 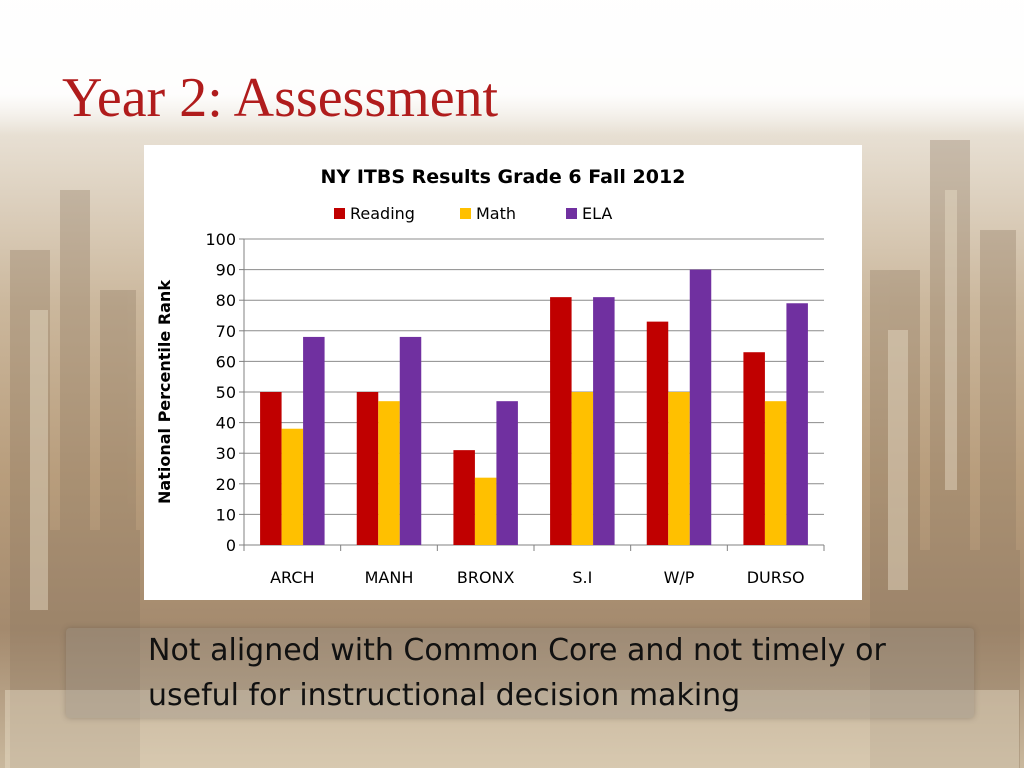 What do you see at coordinates (534, 566) in the screenshot?
I see `x-axis-ticks: ARCH MANH BRONX S.I W/P DURSO` at bounding box center [534, 566].